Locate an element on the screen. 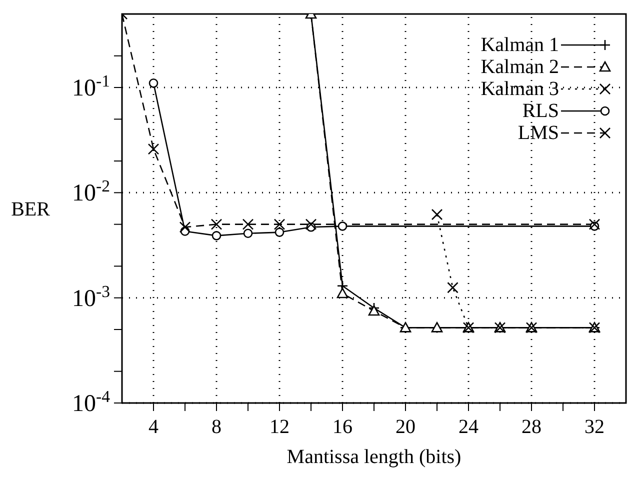 Image resolution: width=631 pixels, height=490 pixels. x-tick-label: 32 is located at coordinates (594, 427).